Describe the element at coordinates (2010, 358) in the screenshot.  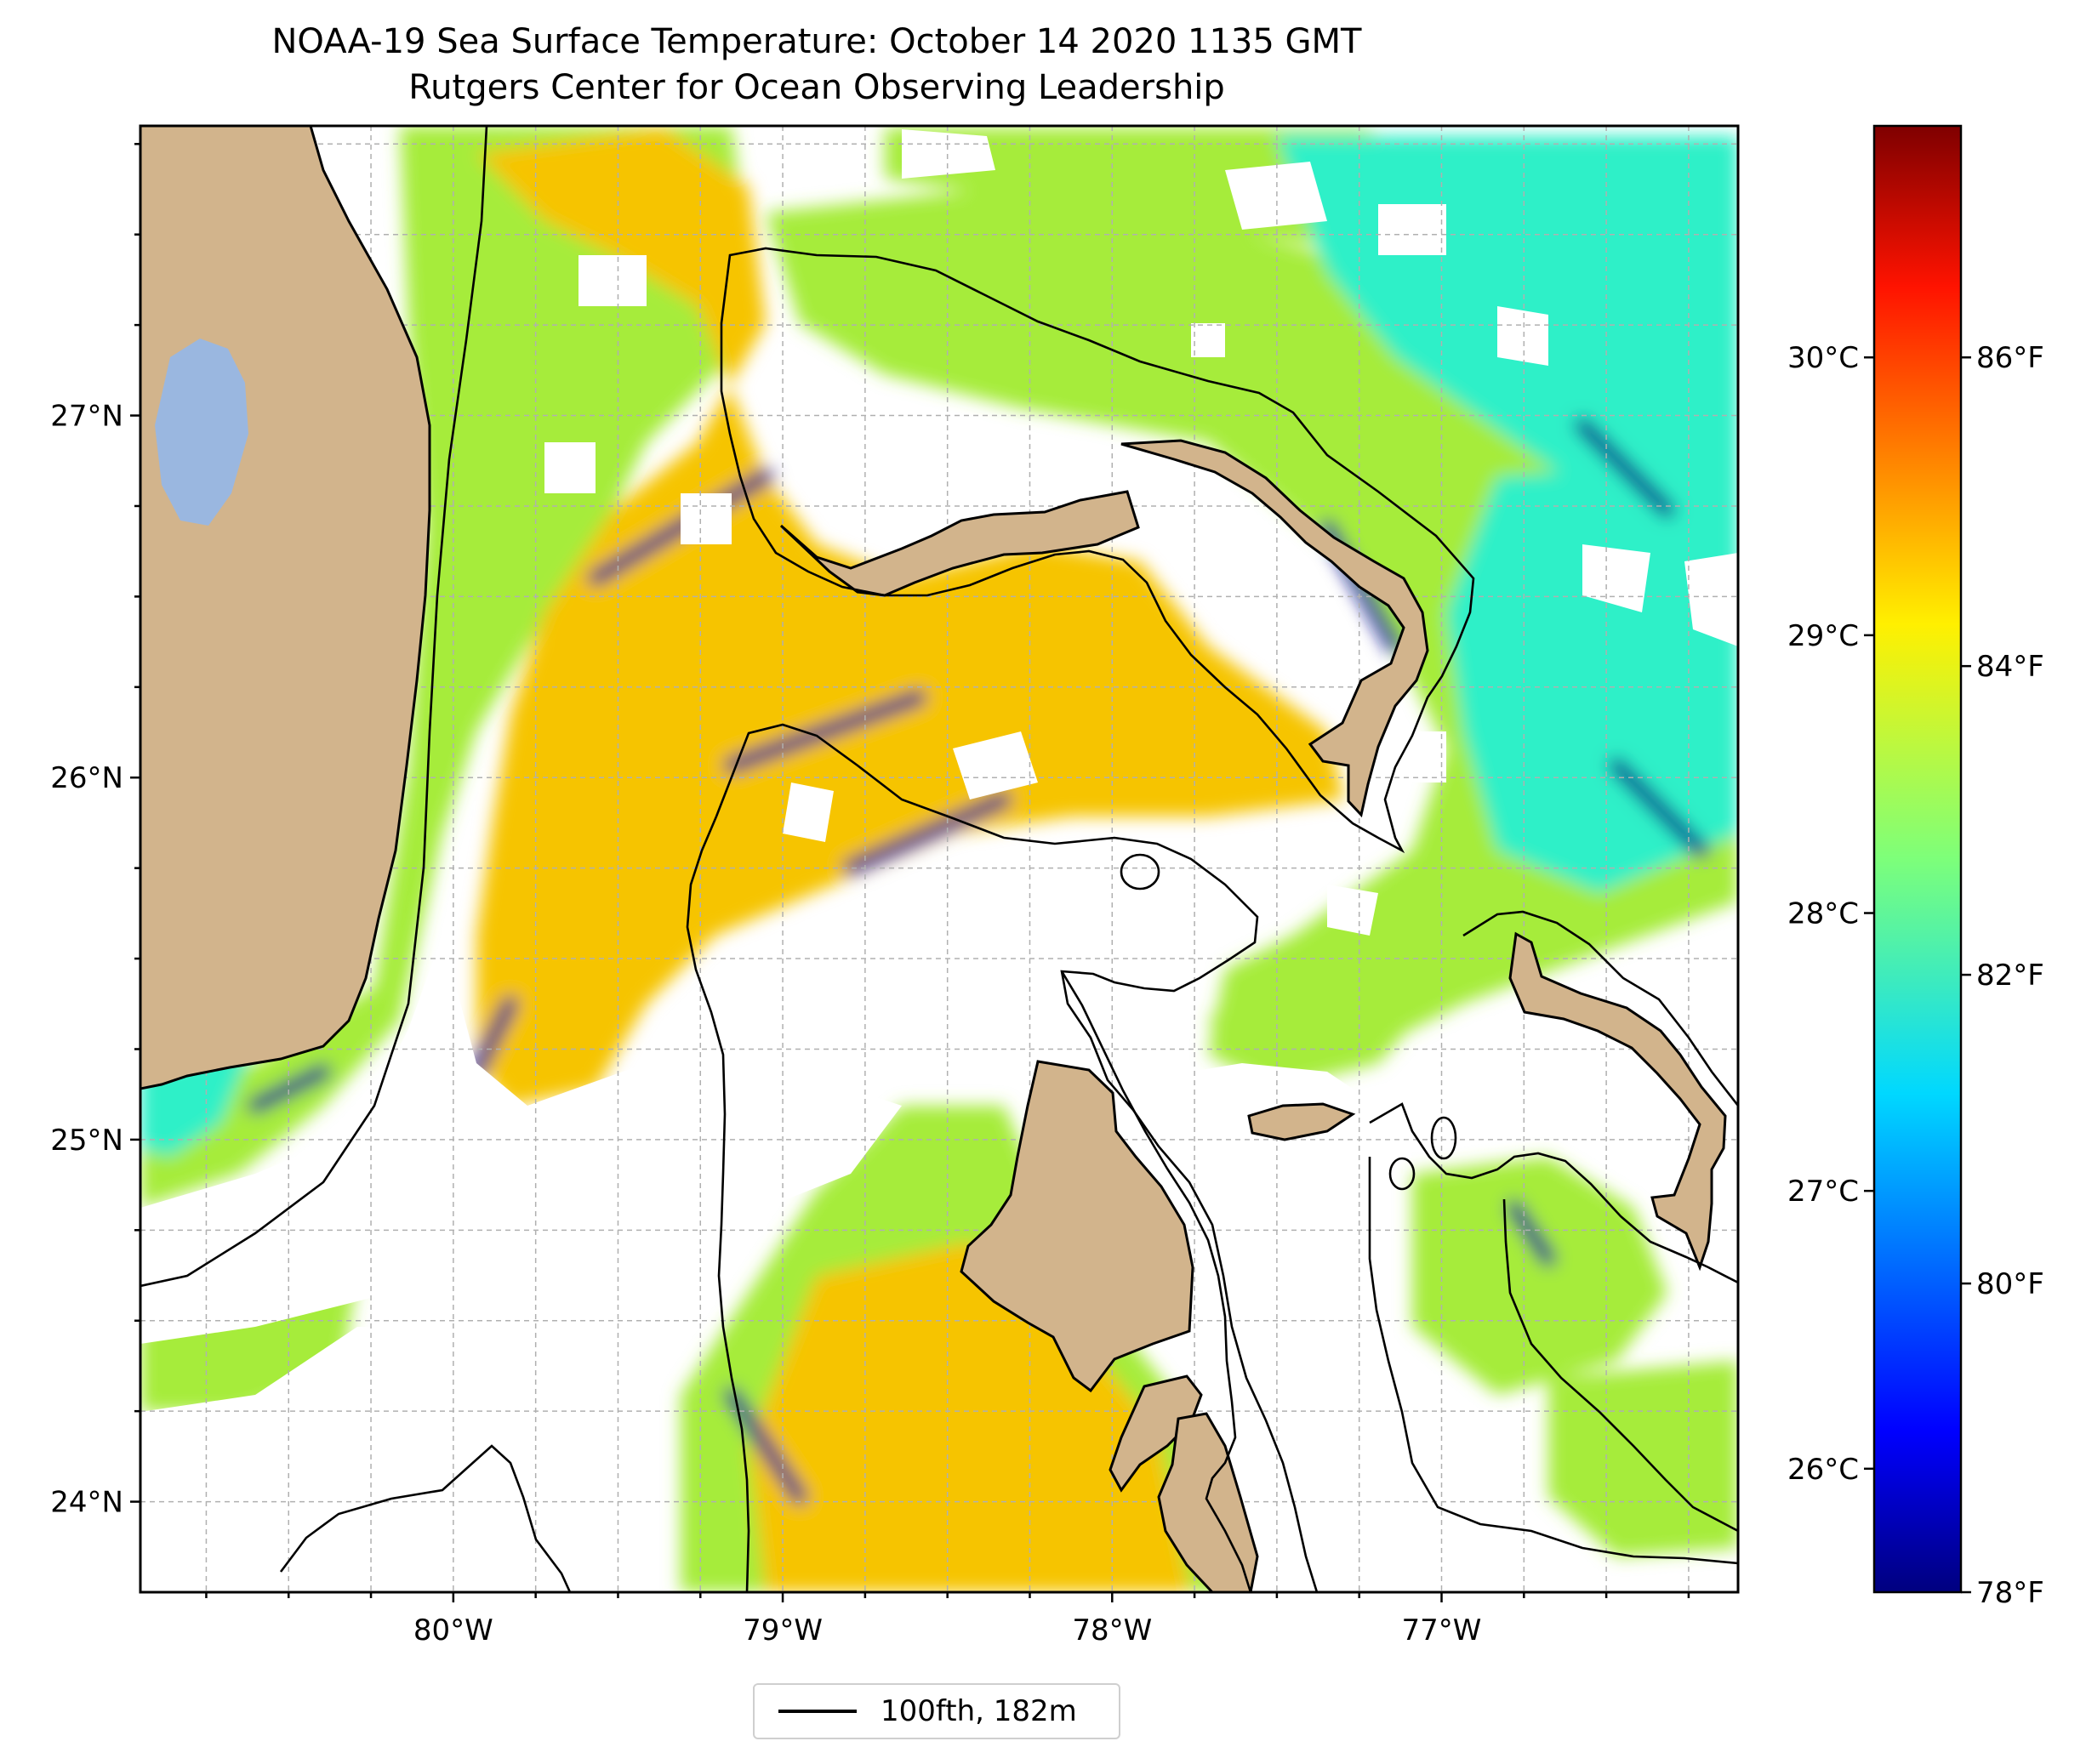
I see `colorbar-f-label: 86°F` at that location.